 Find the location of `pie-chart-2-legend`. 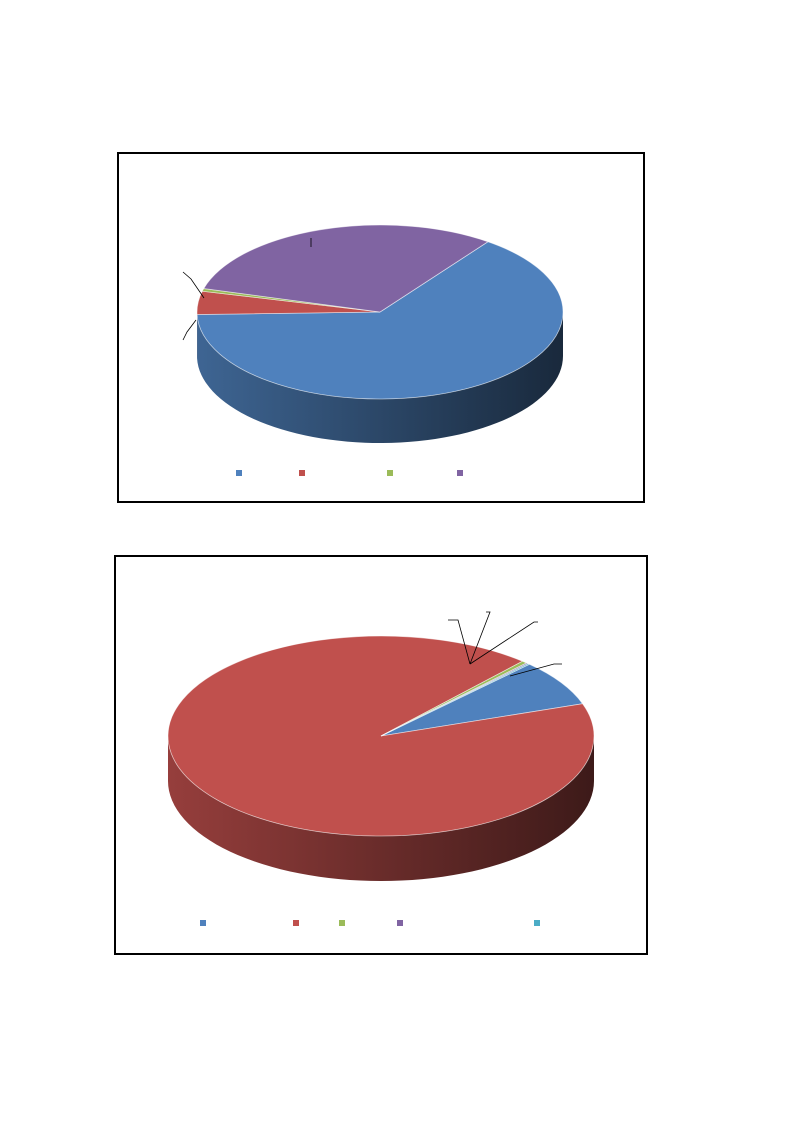

pie-chart-2-legend is located at coordinates (381, 925).